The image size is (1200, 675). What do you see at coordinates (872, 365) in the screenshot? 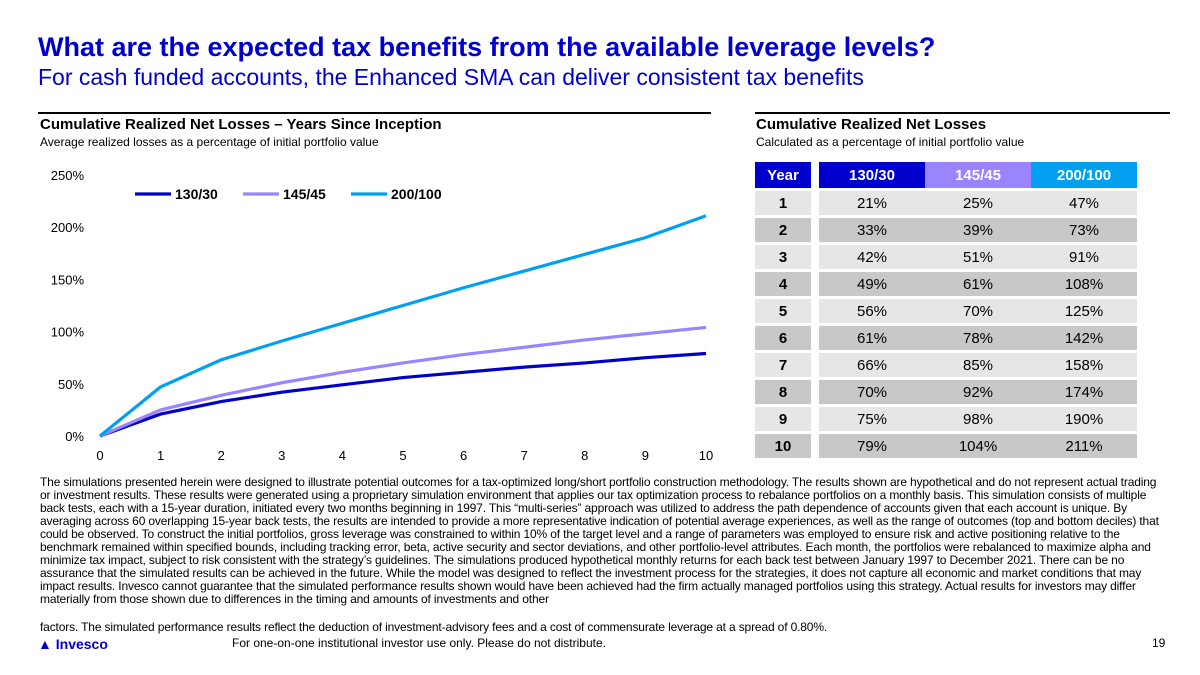
I see `value-cell: 66%` at bounding box center [872, 365].